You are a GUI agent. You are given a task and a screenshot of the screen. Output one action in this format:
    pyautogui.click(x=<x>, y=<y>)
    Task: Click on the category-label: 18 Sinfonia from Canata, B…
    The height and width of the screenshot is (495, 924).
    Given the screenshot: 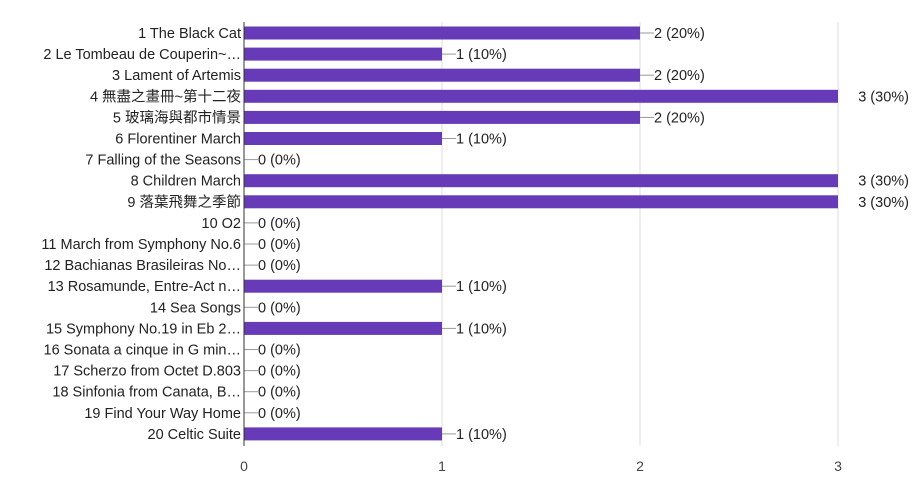 What is the action you would take?
    pyautogui.click(x=146, y=393)
    